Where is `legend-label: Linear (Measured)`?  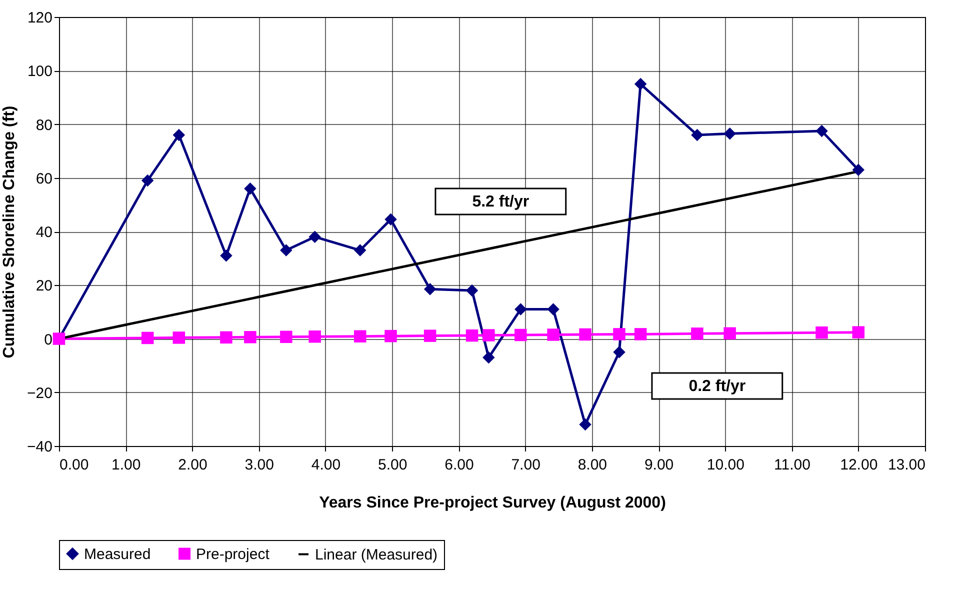 legend-label: Linear (Measured) is located at coordinates (376, 555).